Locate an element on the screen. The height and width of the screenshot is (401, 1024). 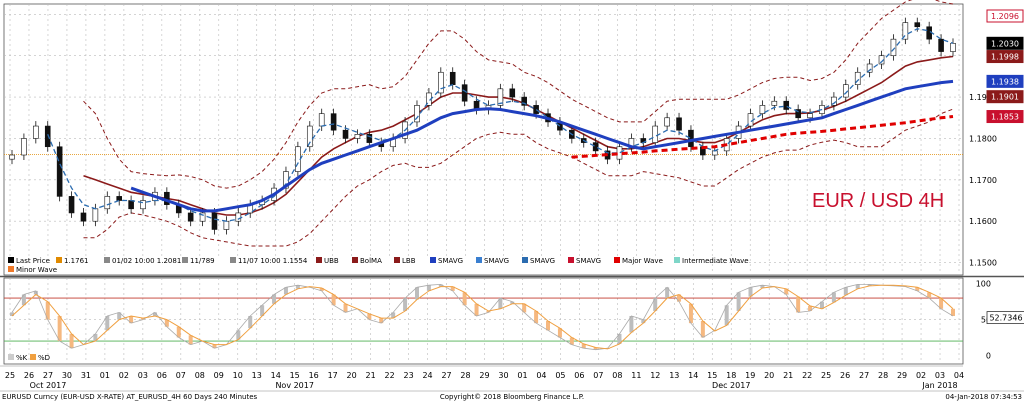
x-axis-day-label: 29 is located at coordinates (484, 375).